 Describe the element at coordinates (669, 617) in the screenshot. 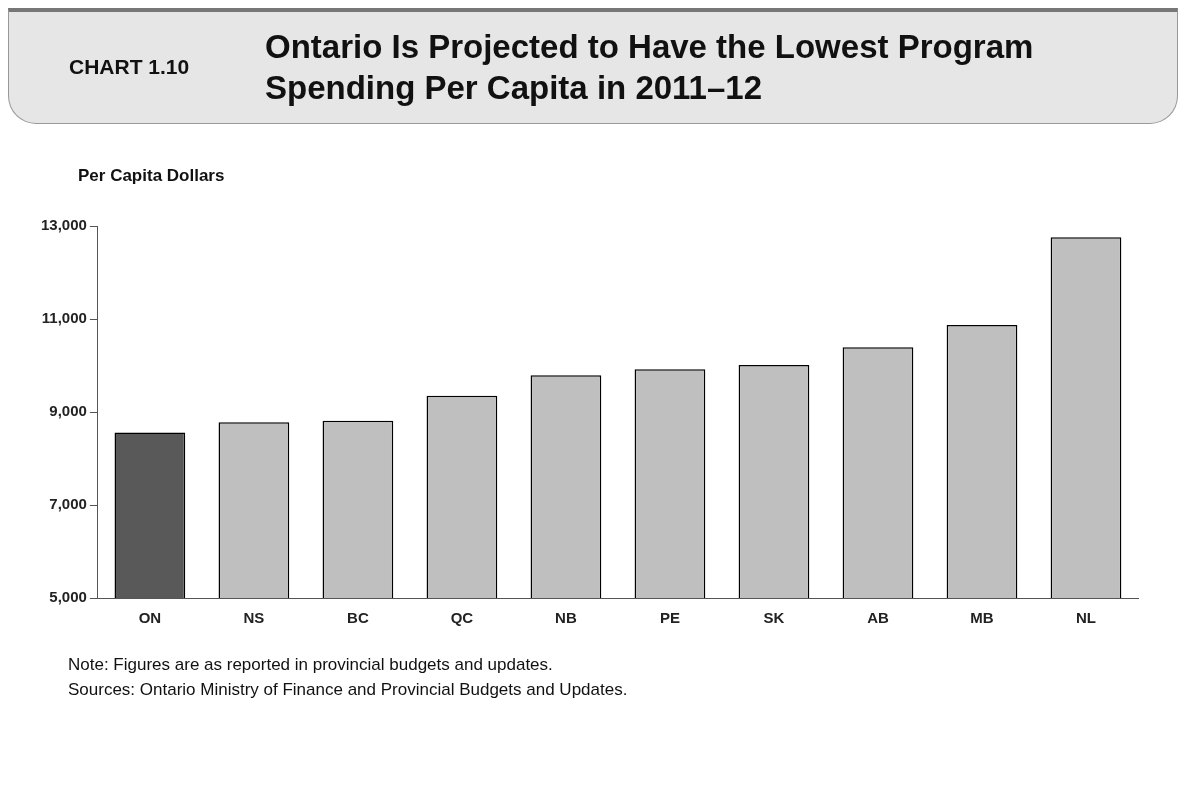

I see `x-tick-label: PE` at that location.